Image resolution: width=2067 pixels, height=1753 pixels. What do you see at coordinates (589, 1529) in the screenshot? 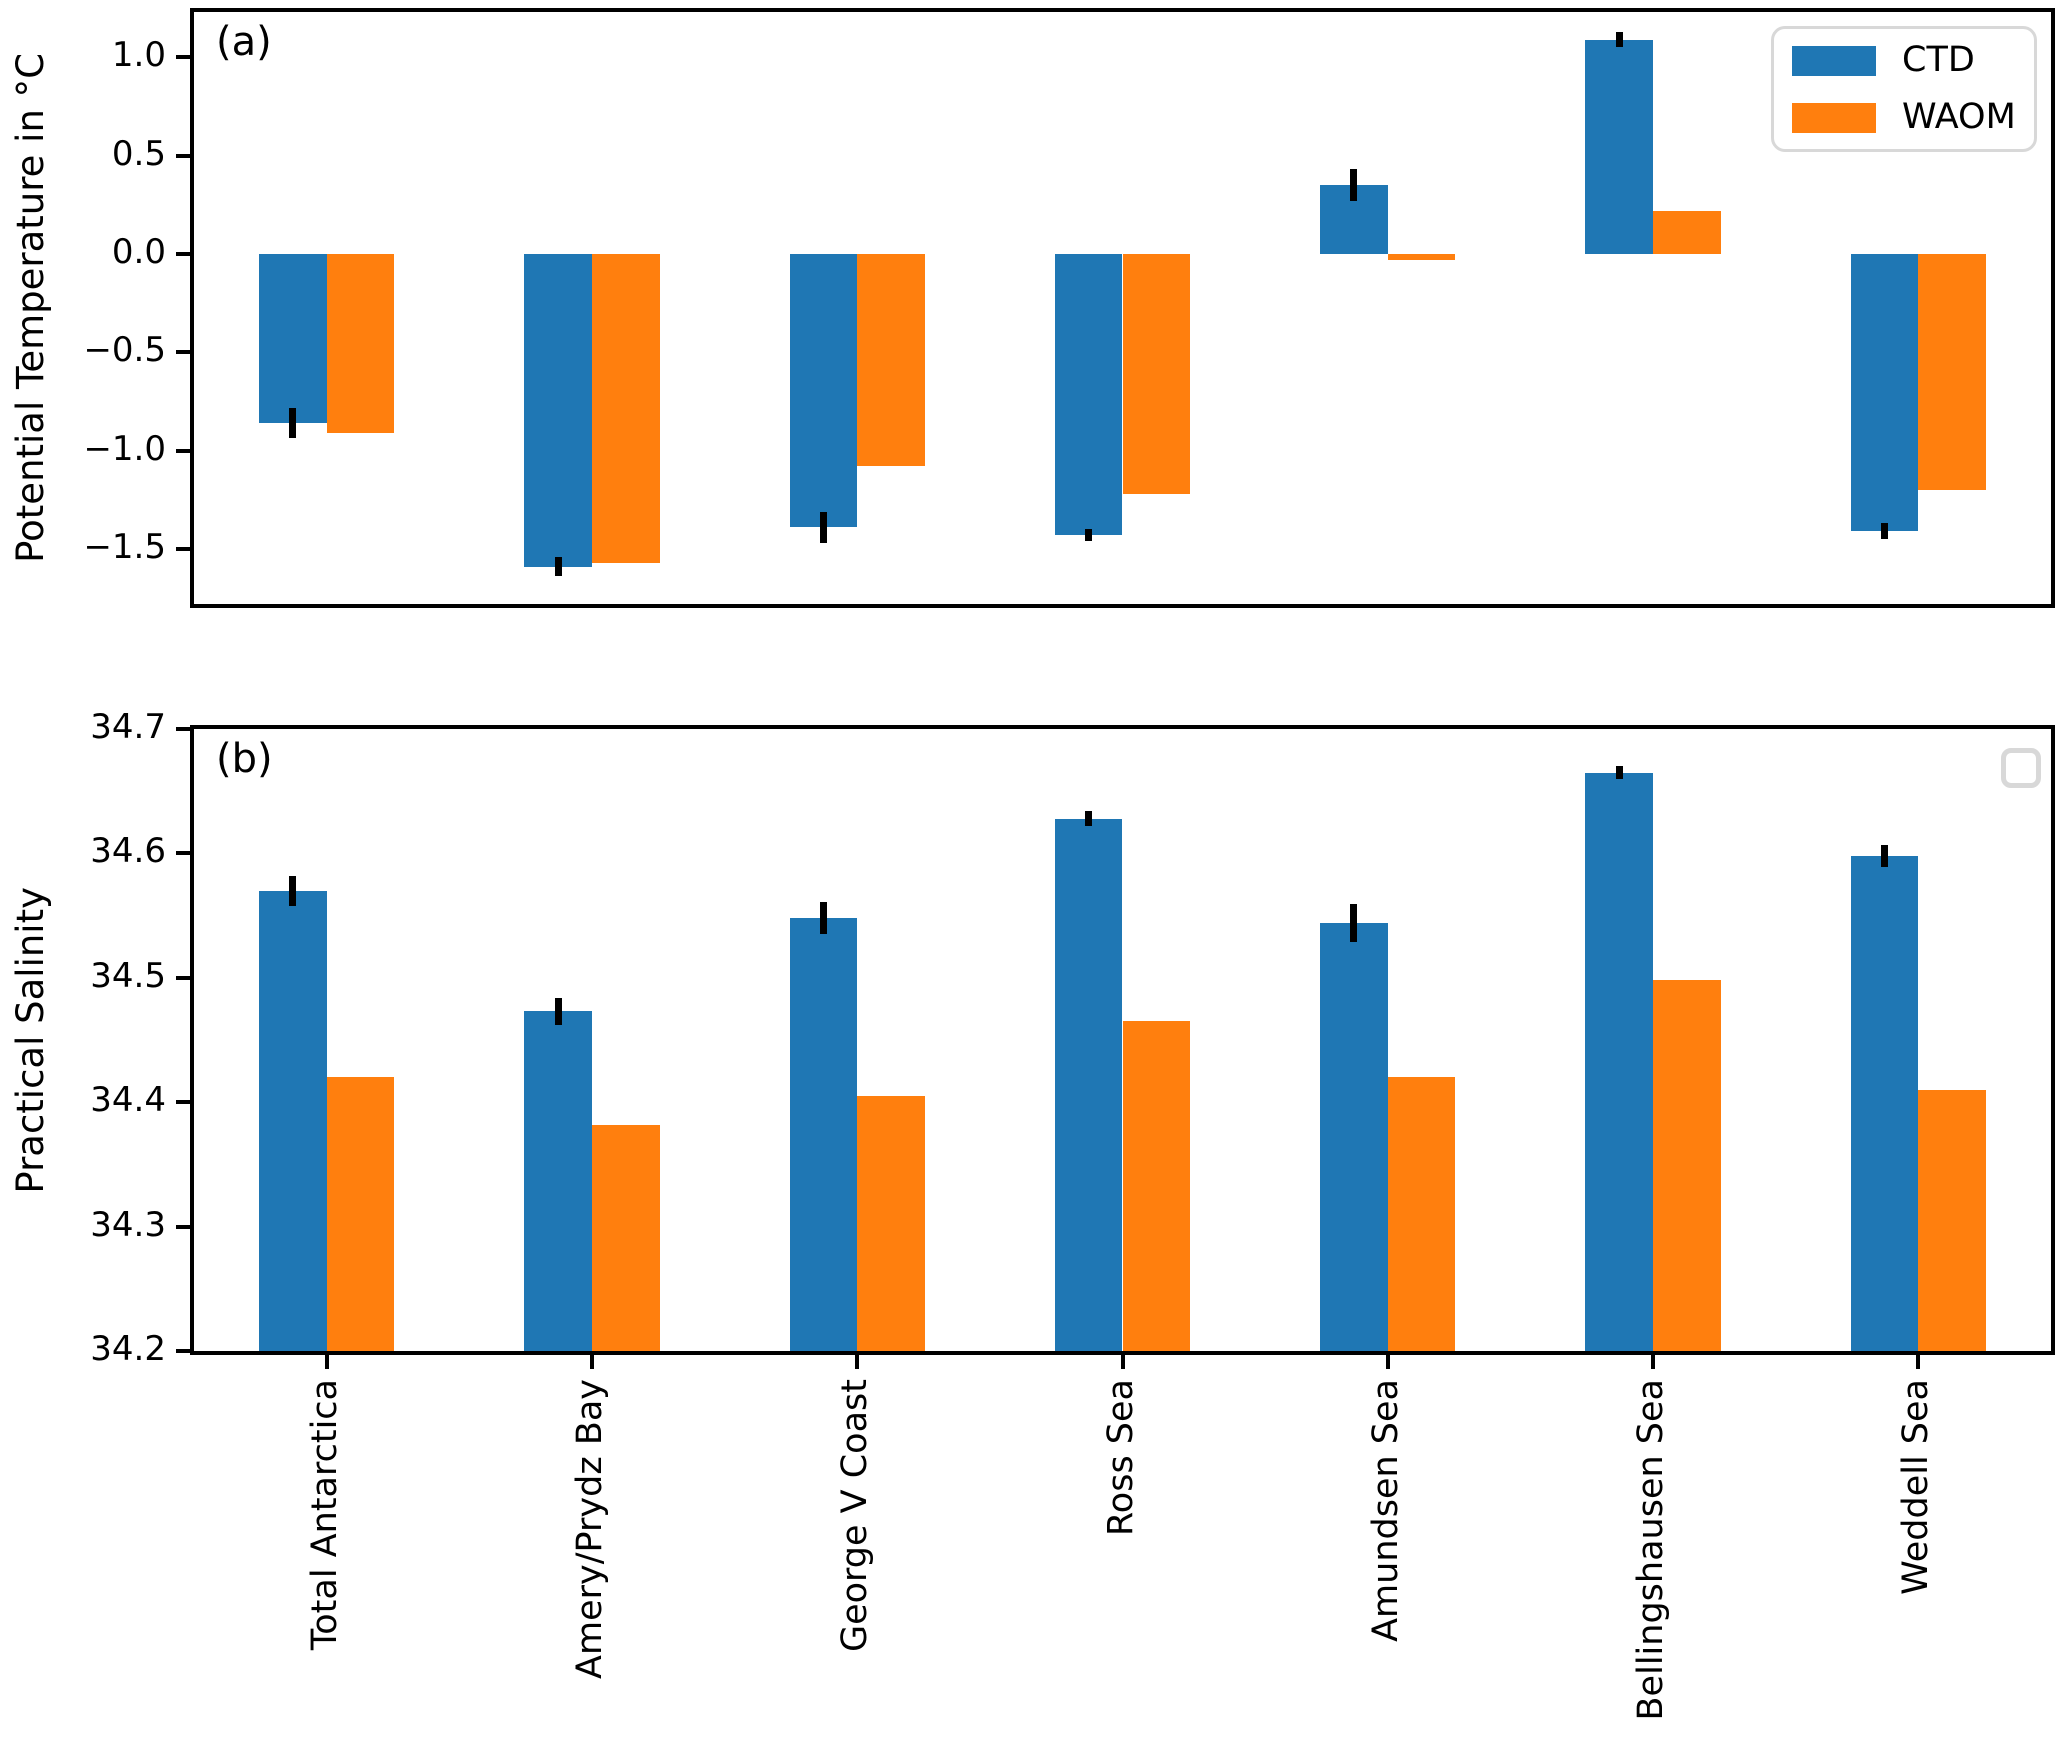
I see `x-category-label-amery-prydz-bay: Amery/Prydz Bay` at bounding box center [589, 1529].